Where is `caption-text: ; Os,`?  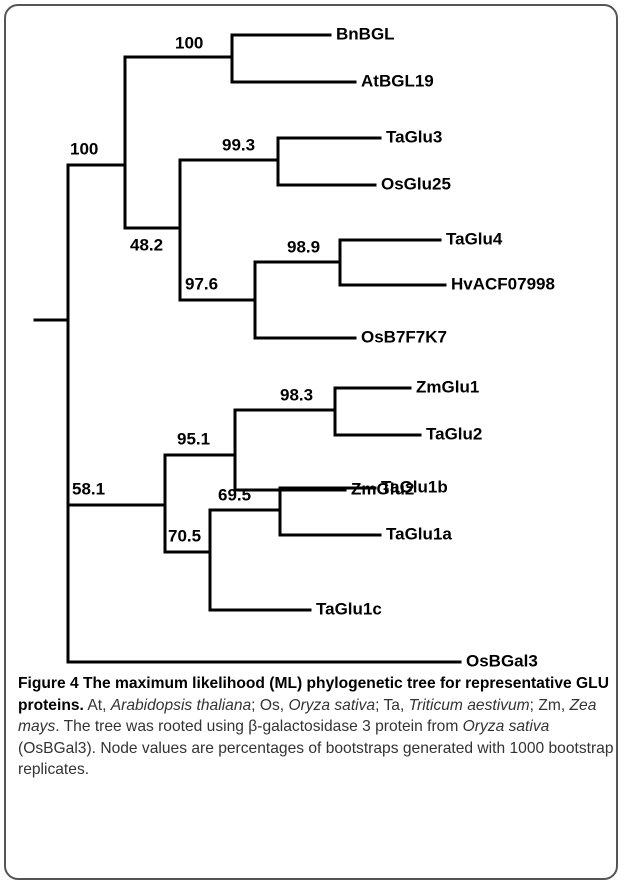
caption-text: ; Os, is located at coordinates (270, 705).